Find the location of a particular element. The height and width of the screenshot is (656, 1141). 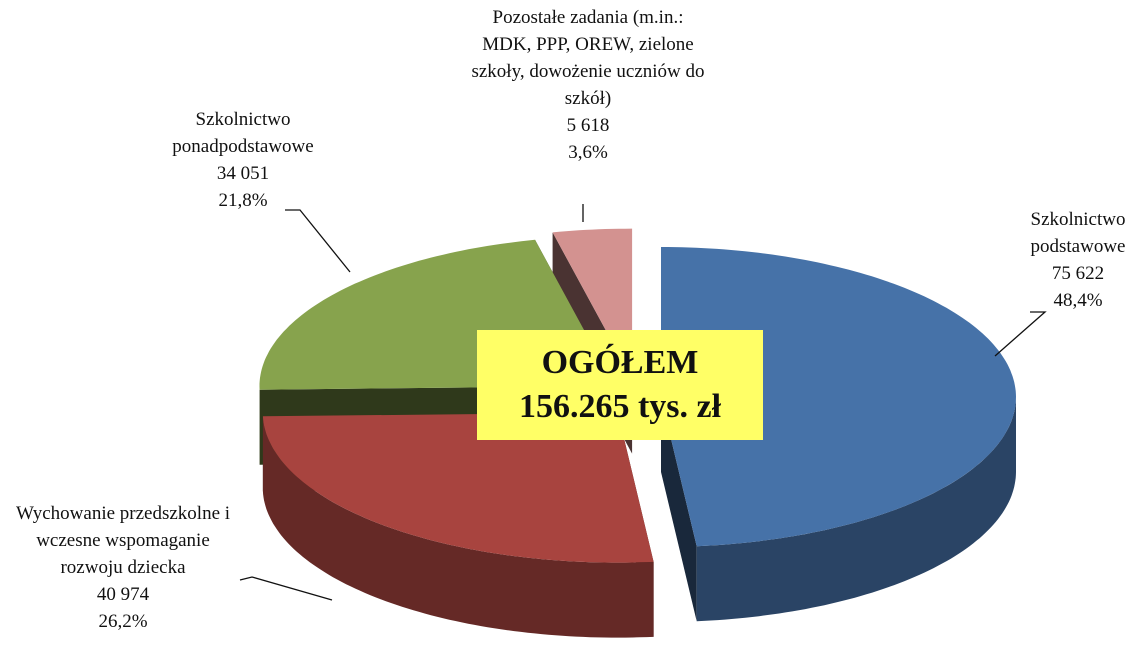

category-label: Szkolnictwo ponadpodstawowe is located at coordinates (243, 133).